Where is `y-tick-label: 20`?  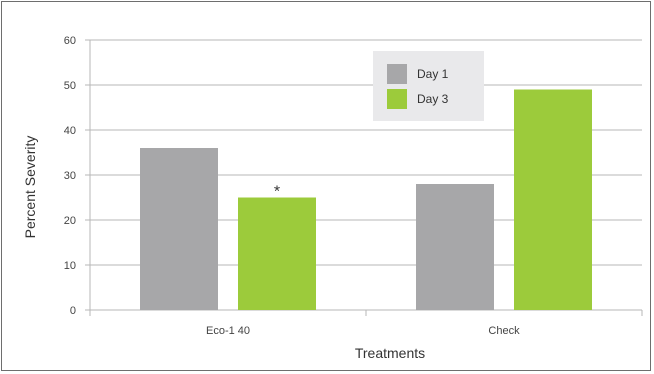
y-tick-label: 20 is located at coordinates (70, 221).